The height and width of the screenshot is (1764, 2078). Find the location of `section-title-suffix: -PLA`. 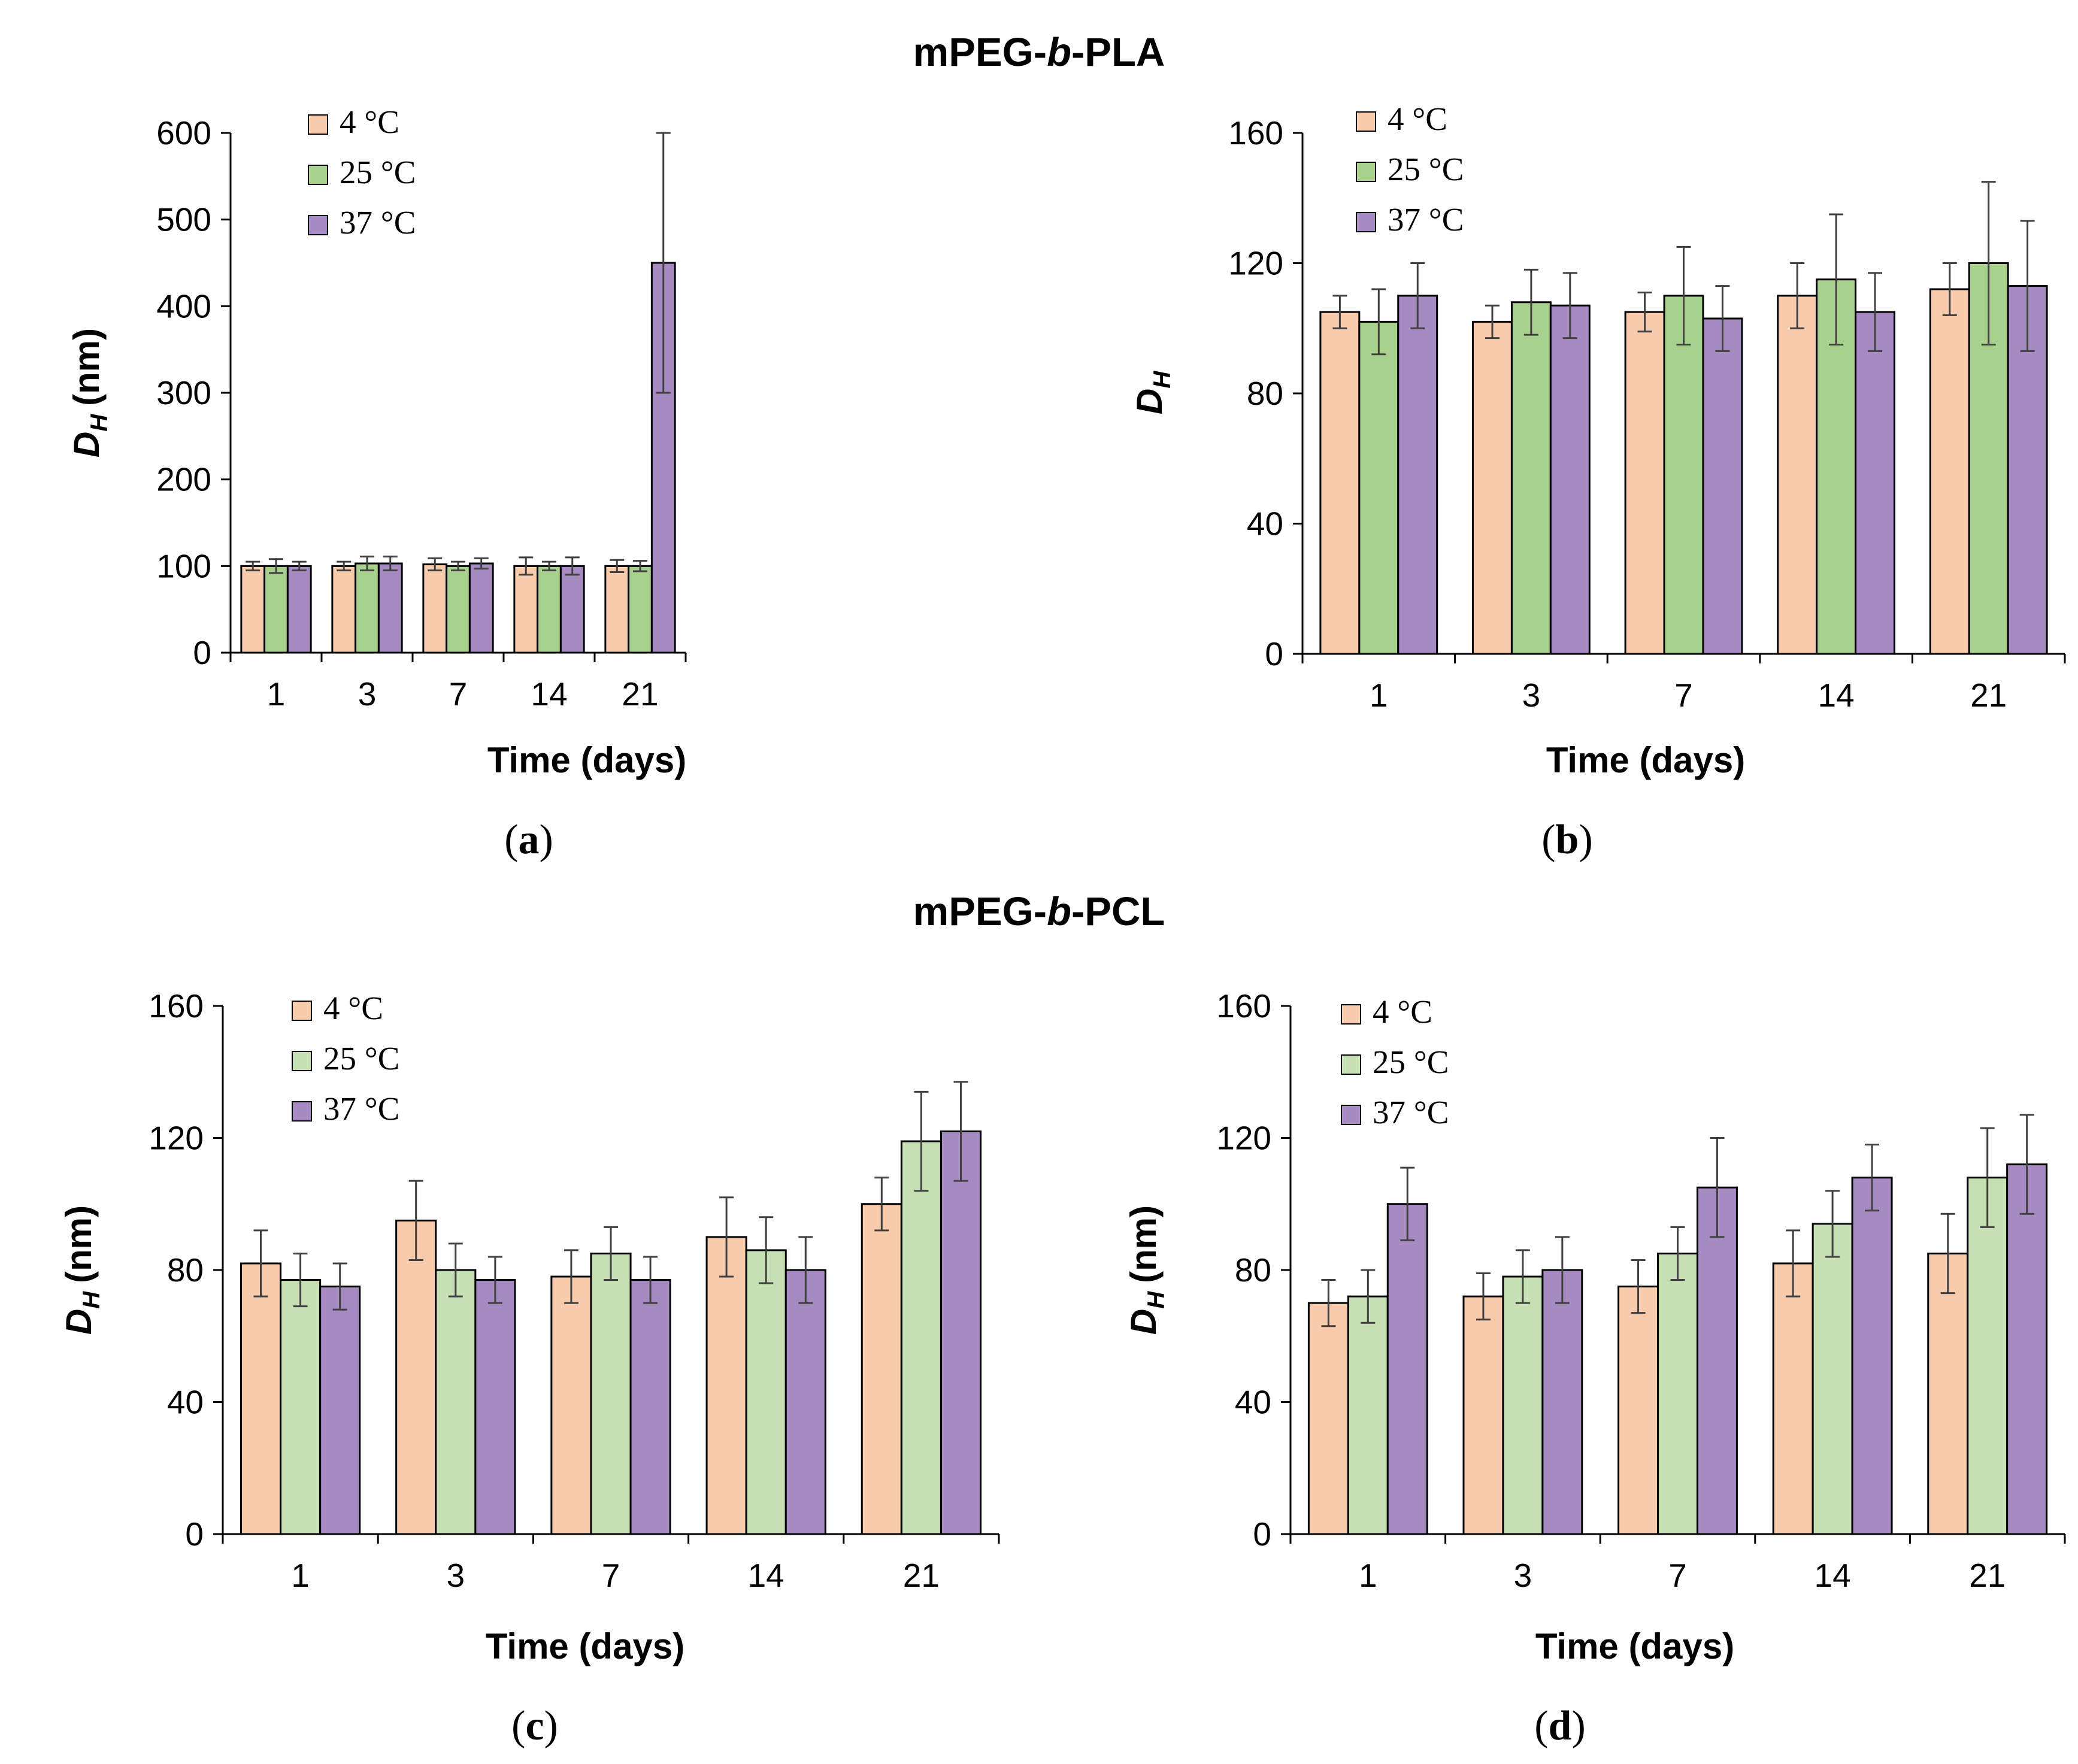

section-title-suffix: -PLA is located at coordinates (1118, 52).